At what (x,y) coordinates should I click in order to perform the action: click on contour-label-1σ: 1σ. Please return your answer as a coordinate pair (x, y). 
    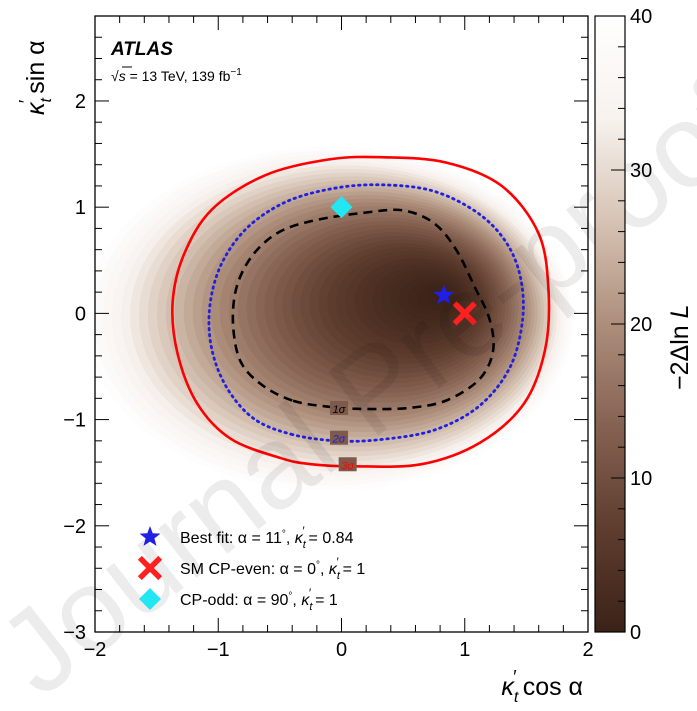
    Looking at the image, I should click on (339, 410).